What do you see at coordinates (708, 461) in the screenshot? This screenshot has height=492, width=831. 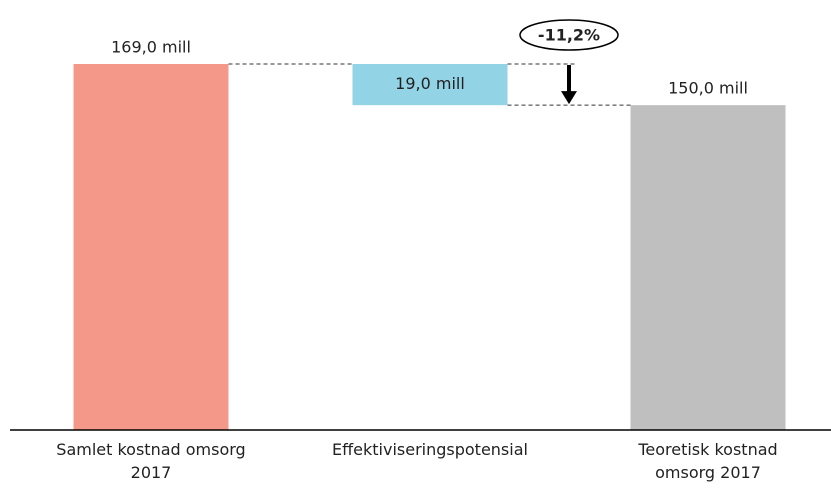 I see `x-tick-label: Teoretisk kostnad omsorg 2017` at bounding box center [708, 461].